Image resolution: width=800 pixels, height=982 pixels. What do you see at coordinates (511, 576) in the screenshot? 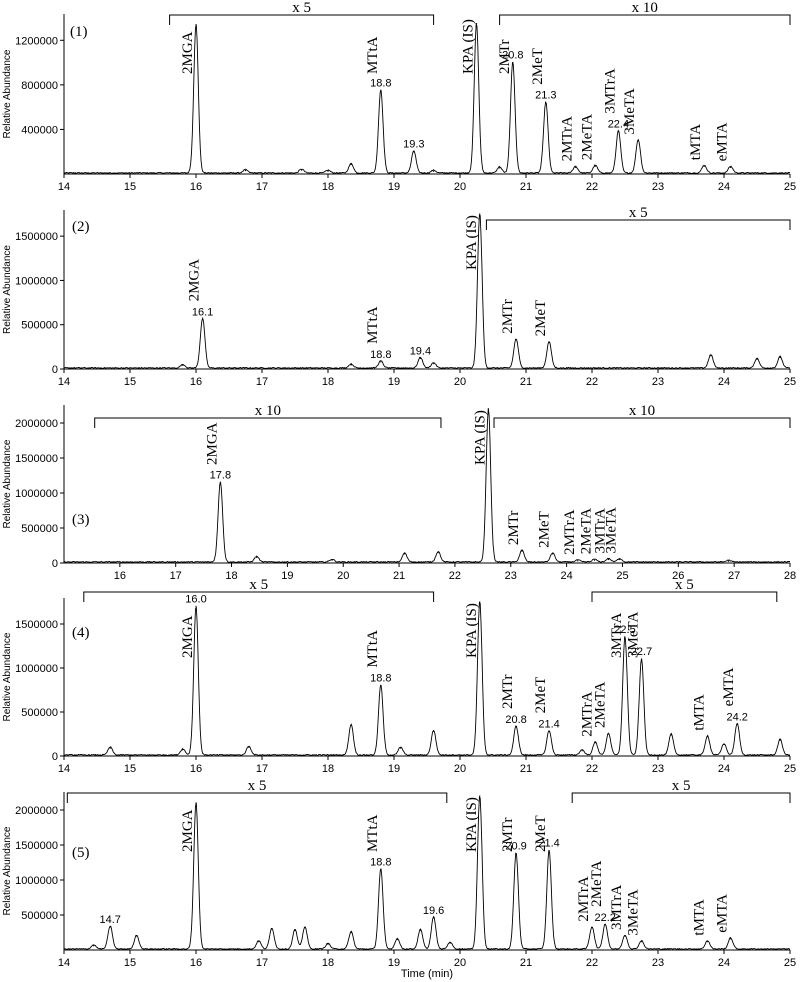
I see `x-tick-label: 23` at bounding box center [511, 576].